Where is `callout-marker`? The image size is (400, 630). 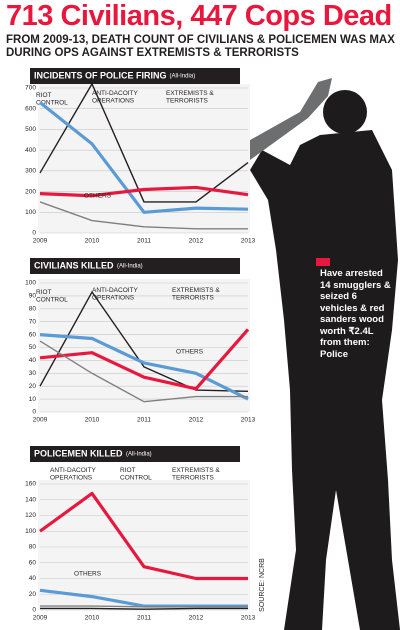 callout-marker is located at coordinates (323, 262).